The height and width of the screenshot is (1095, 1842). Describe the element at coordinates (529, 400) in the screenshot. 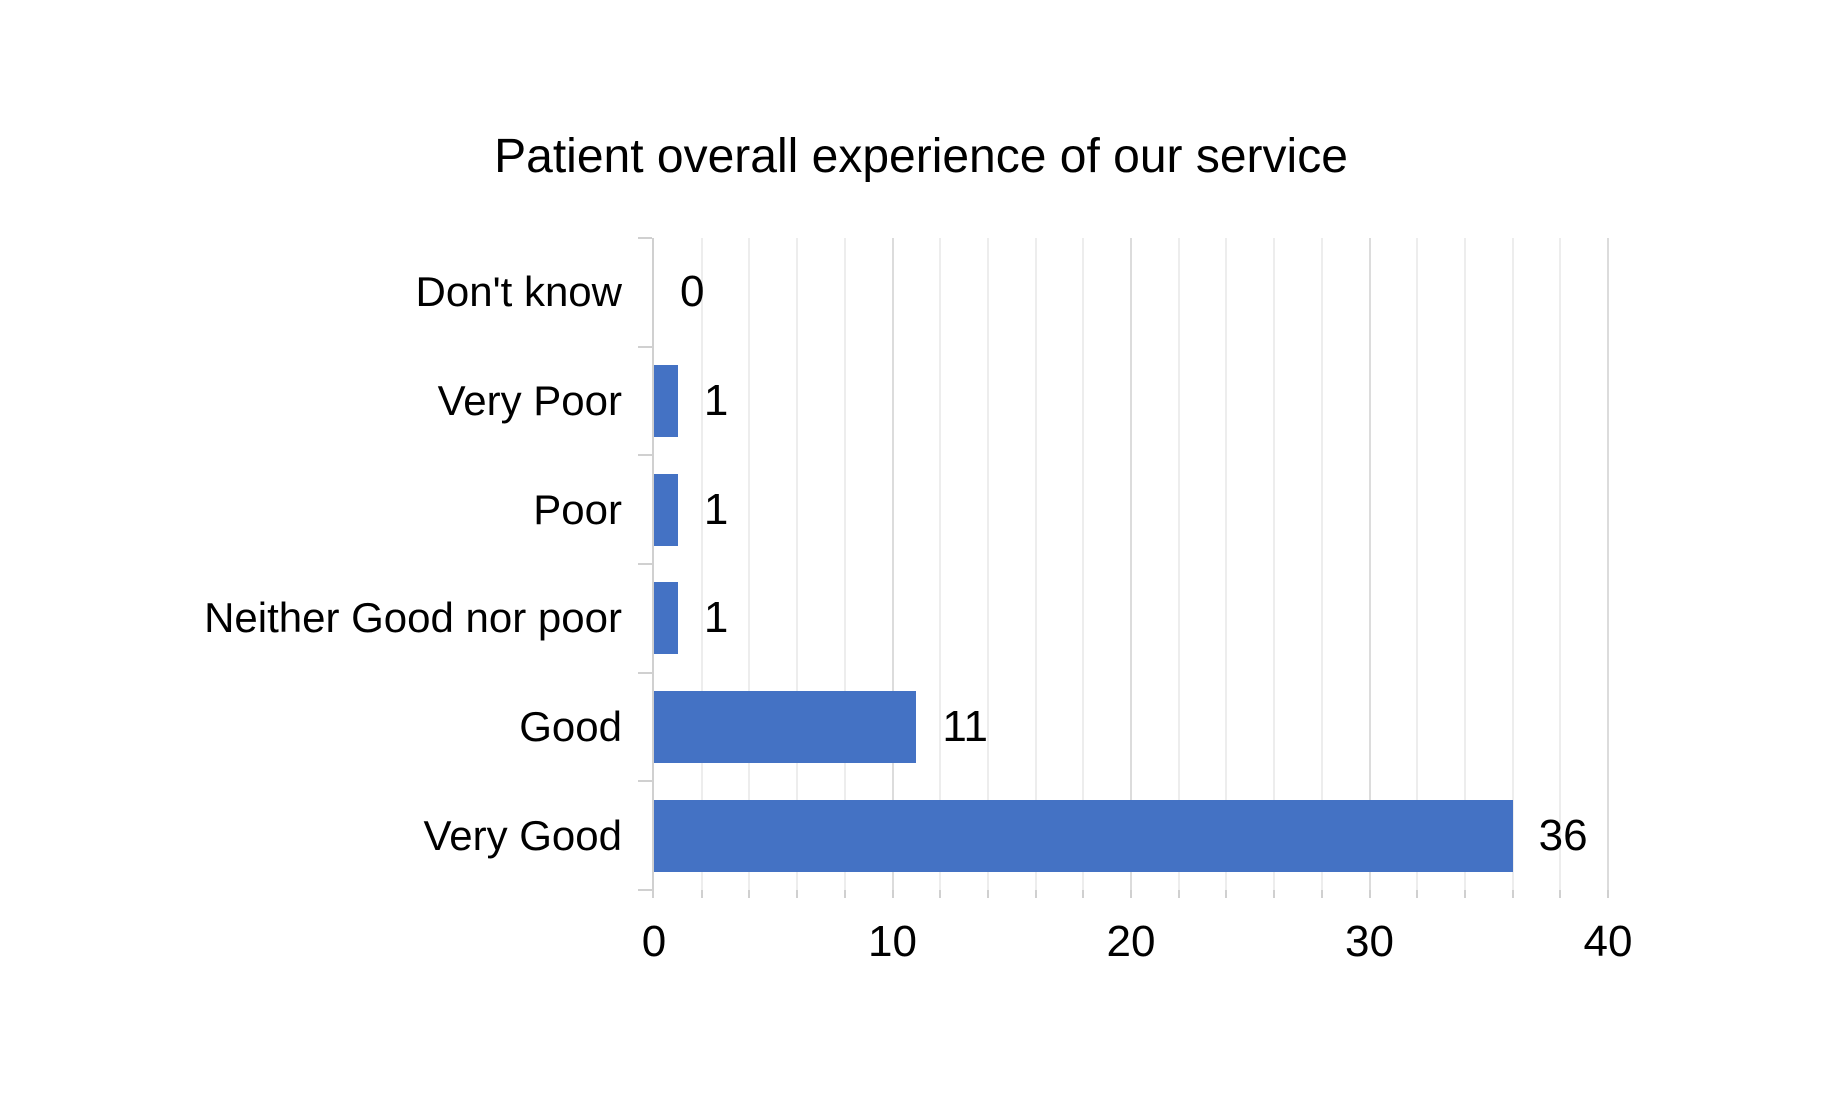

I see `category-label-very-poor: Very Poor` at that location.